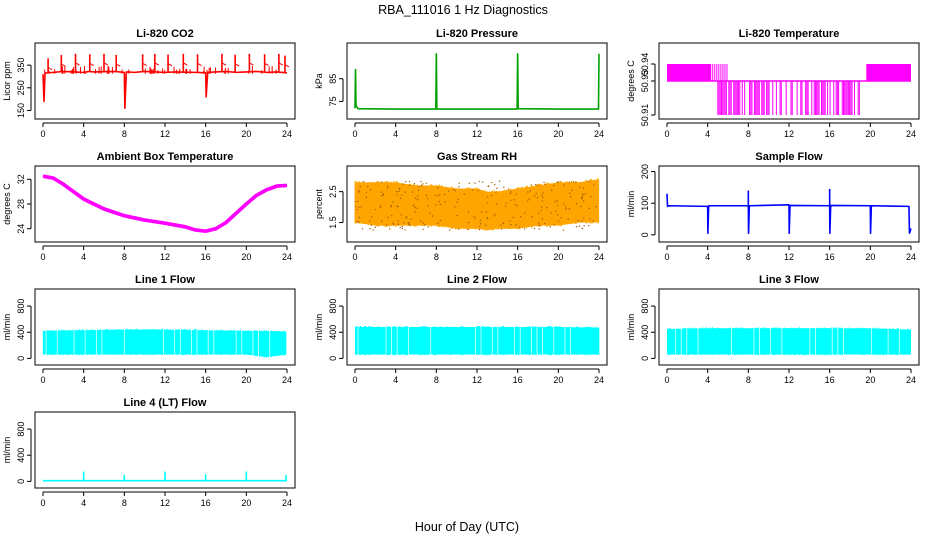 The width and height of the screenshot is (936, 540). What do you see at coordinates (477, 205) in the screenshot?
I see `series-p5` at bounding box center [477, 205].